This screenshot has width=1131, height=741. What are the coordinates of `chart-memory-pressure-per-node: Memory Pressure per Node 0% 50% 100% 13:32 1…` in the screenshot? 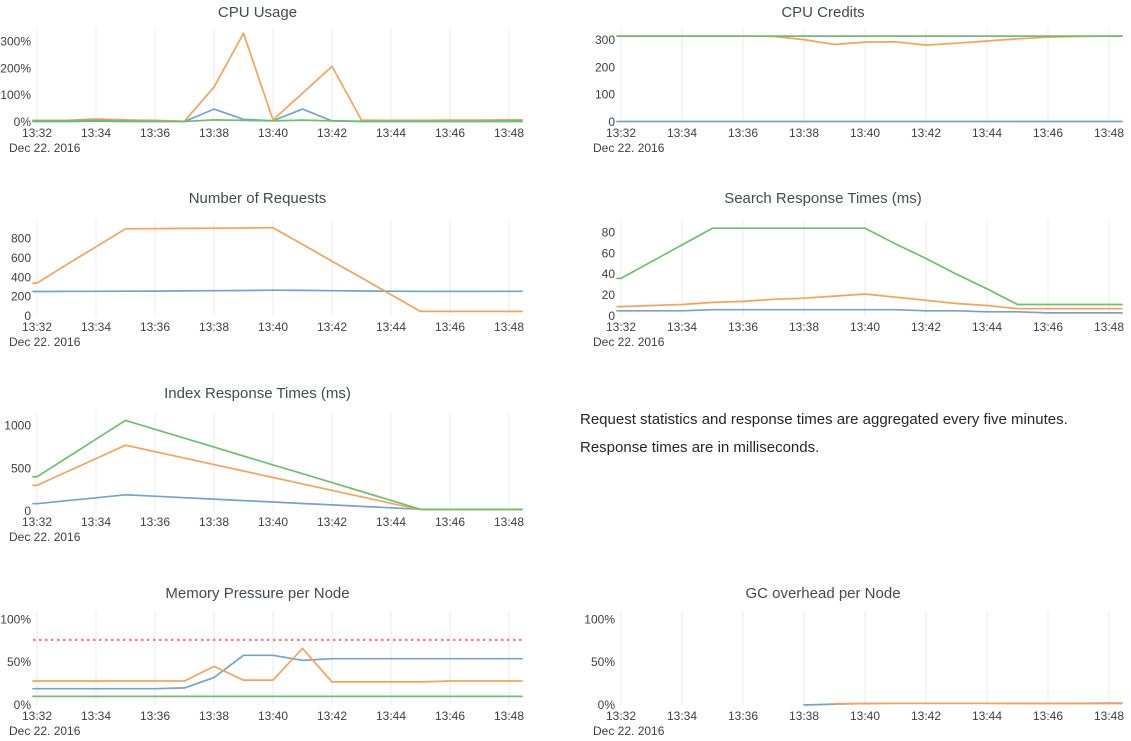 It's located at (282, 660).